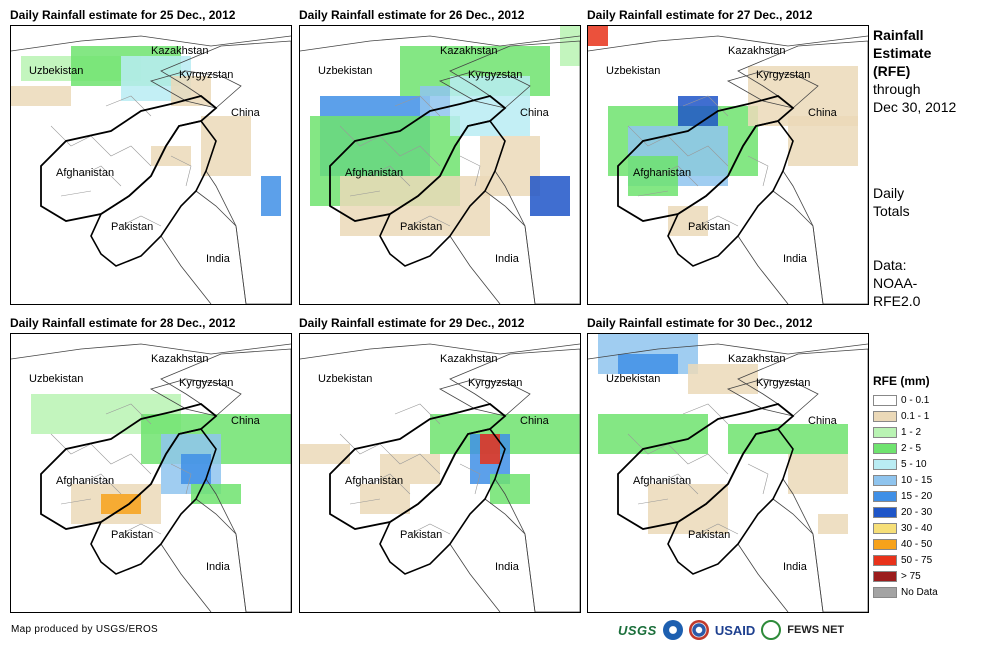 This screenshot has height=649, width=983. Describe the element at coordinates (897, 301) in the screenshot. I see `side-rfe: RFE2.0` at that location.